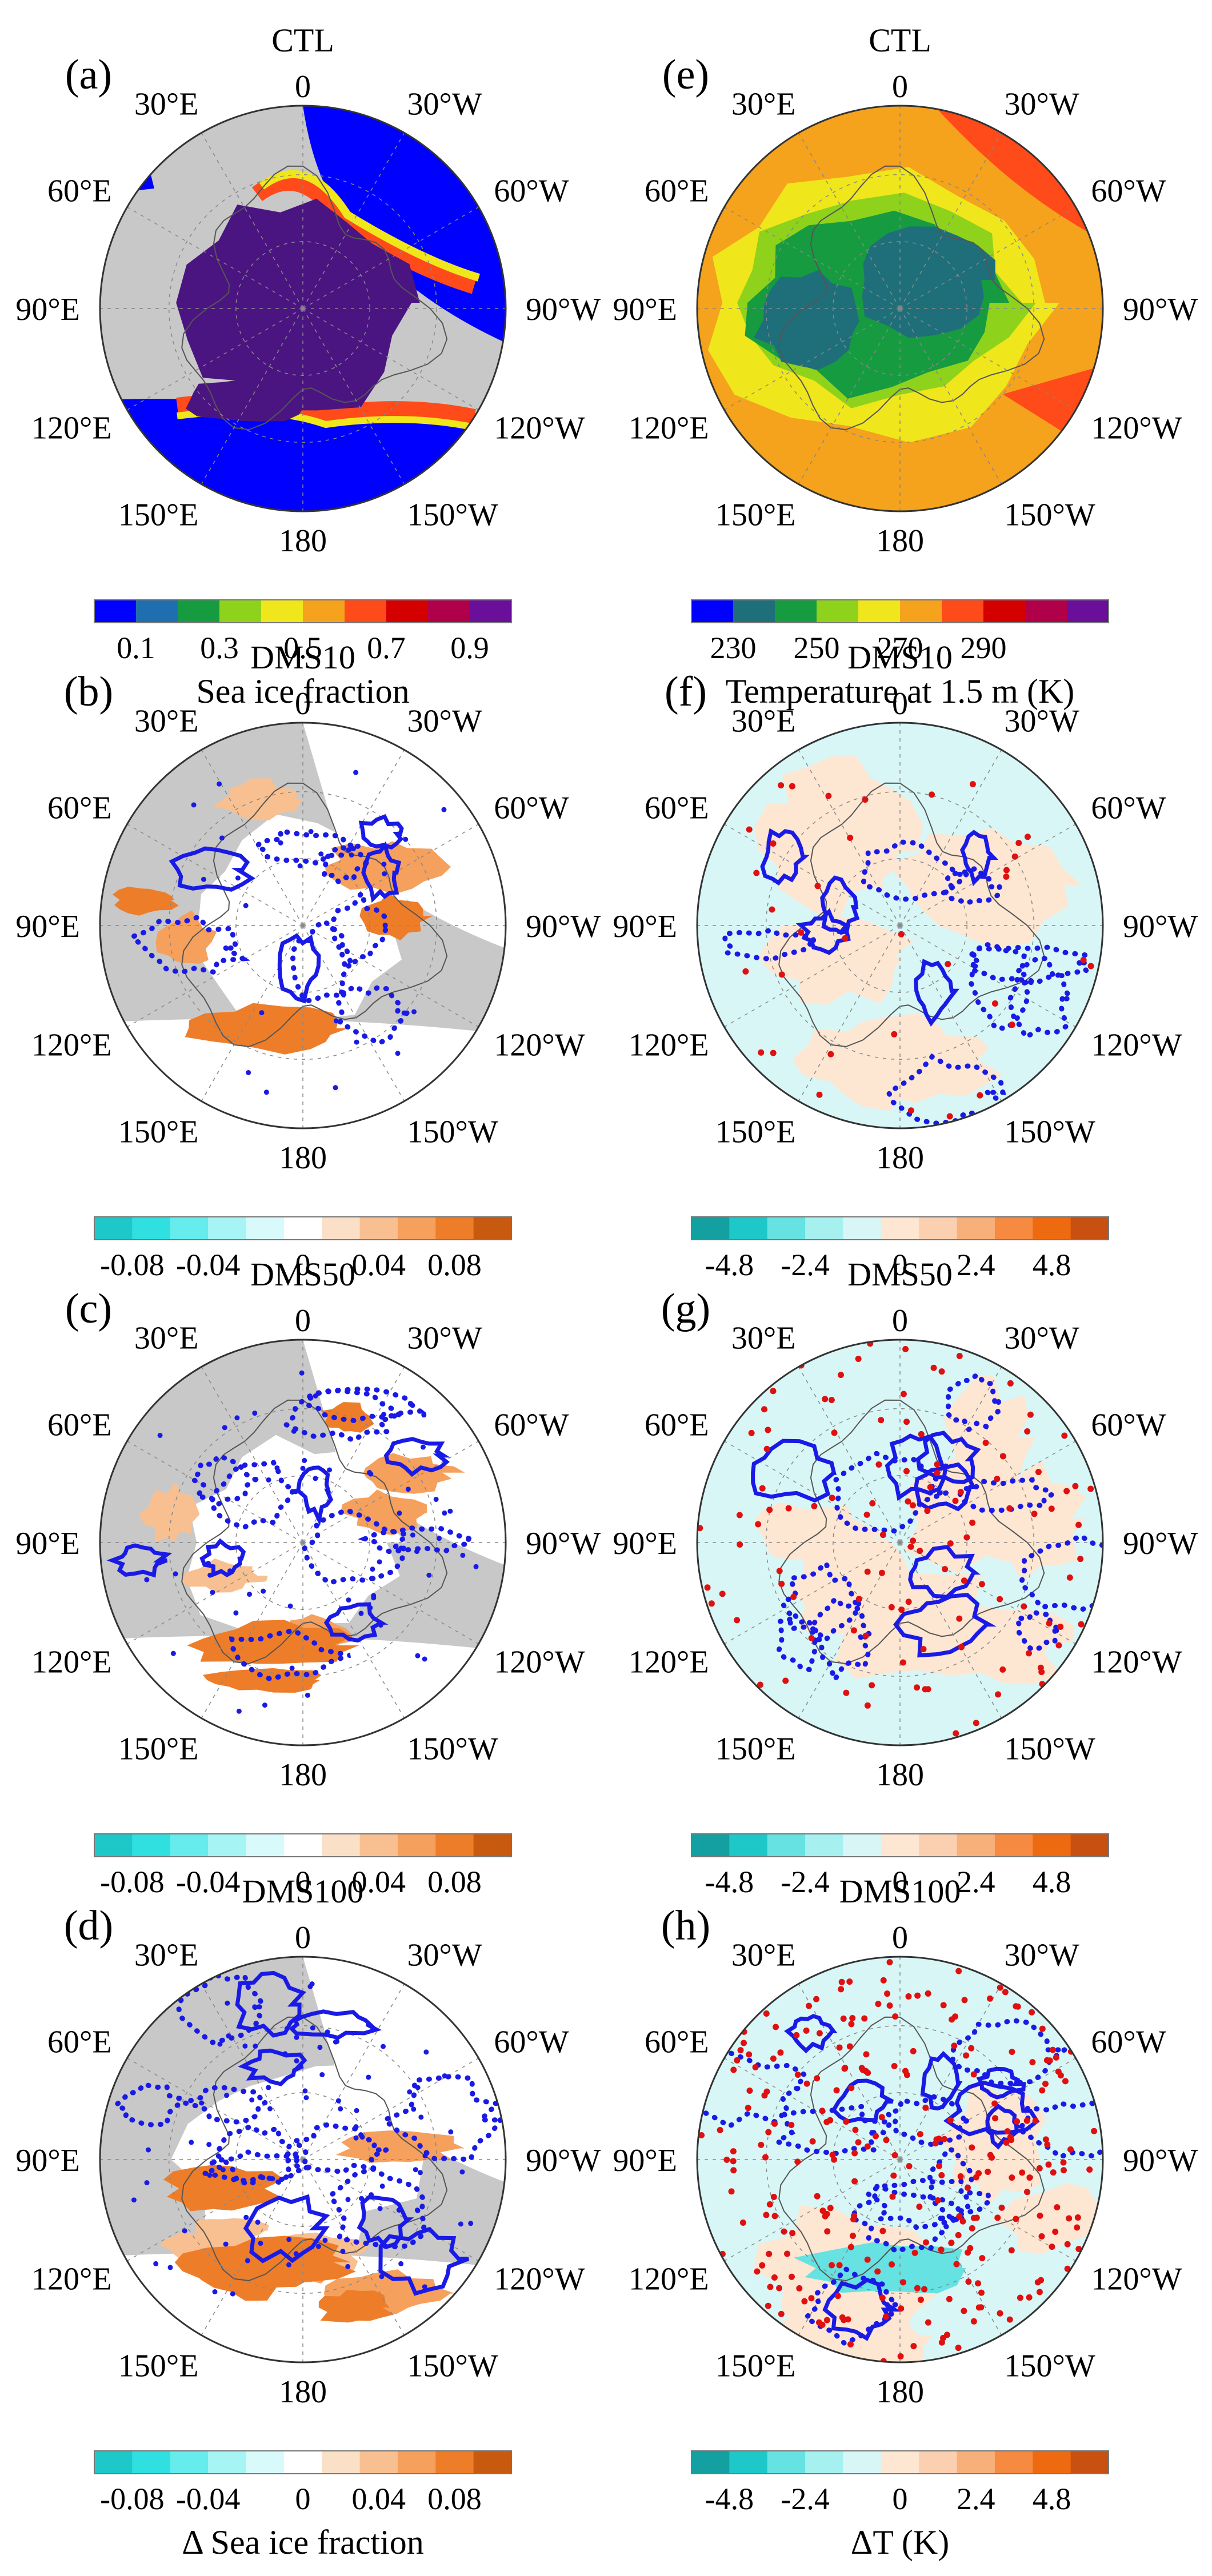 The image size is (1212, 2576). Describe the element at coordinates (208, 1882) in the screenshot. I see `colorbar-tick-label: -0.04` at that location.